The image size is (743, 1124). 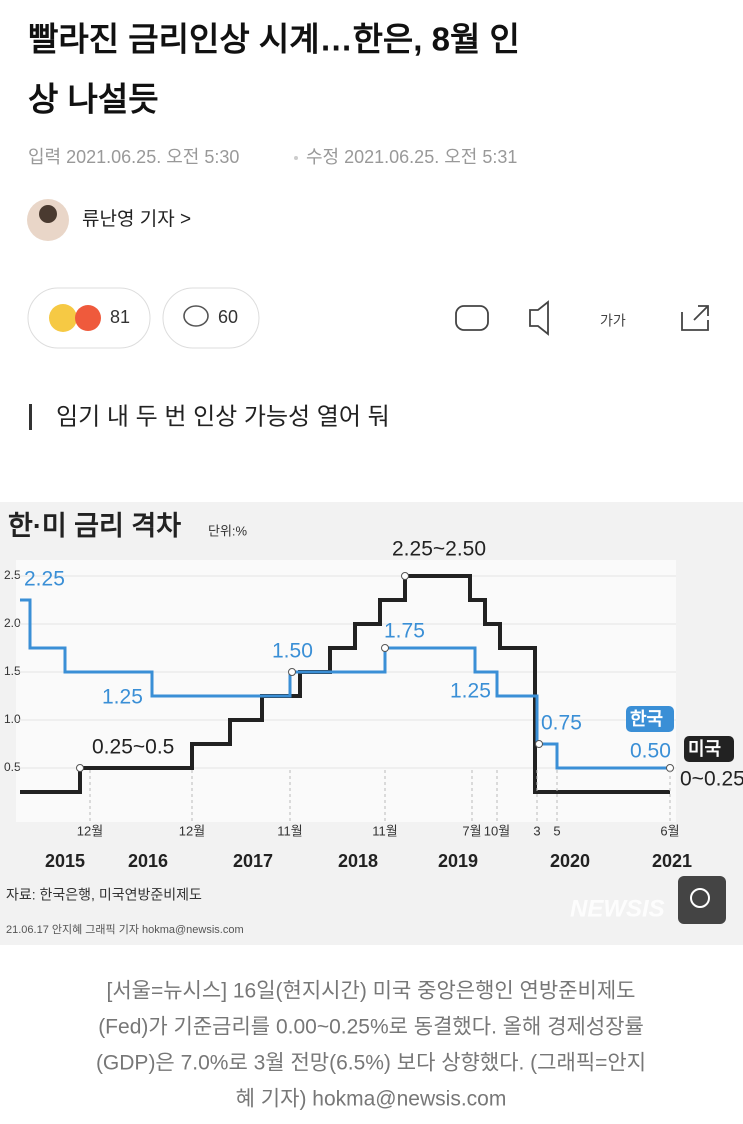 What do you see at coordinates (133, 157) in the screenshot?
I see `published: 입력 2021.06.25. 오전 5:30` at bounding box center [133, 157].